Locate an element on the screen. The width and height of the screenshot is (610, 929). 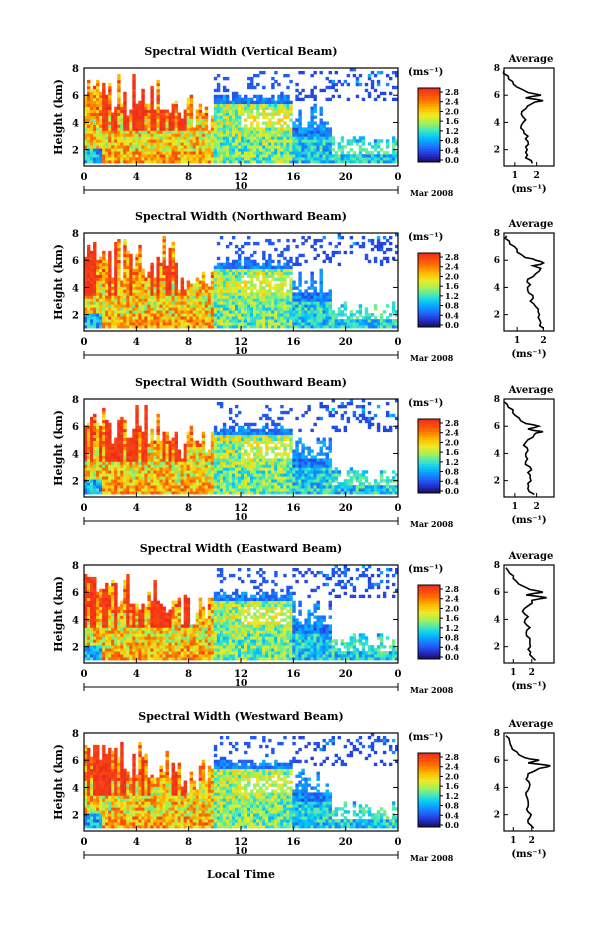
profile-x-tick-label: 2 is located at coordinates (543, 341).